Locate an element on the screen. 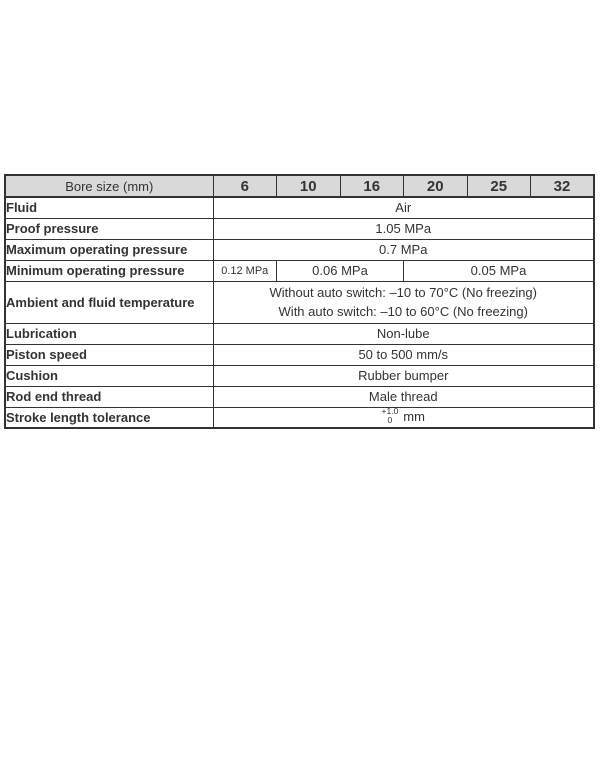  min-pressure-bore6-value: 0.12 MPa is located at coordinates (244, 270).